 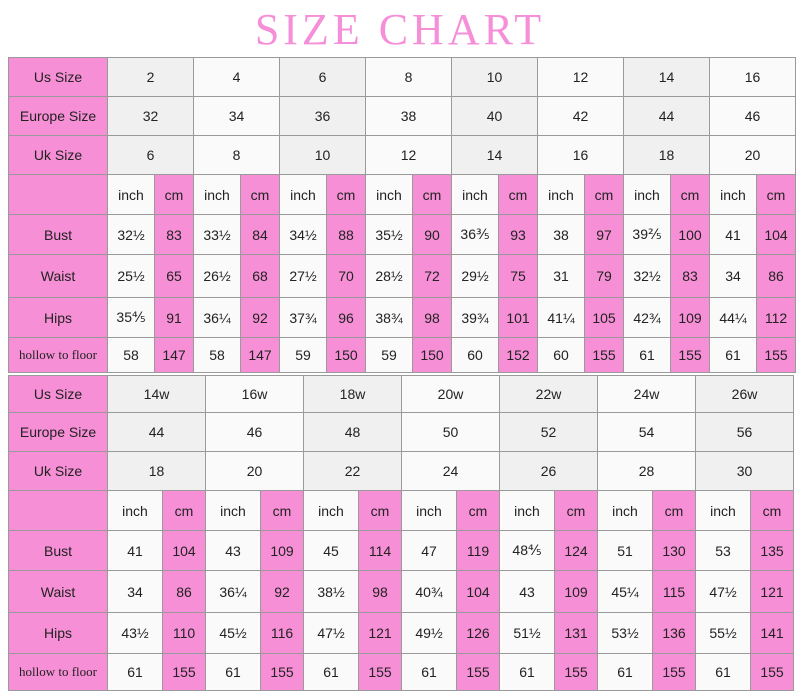 What do you see at coordinates (58, 432) in the screenshot?
I see `row-label: Europe Size` at bounding box center [58, 432].